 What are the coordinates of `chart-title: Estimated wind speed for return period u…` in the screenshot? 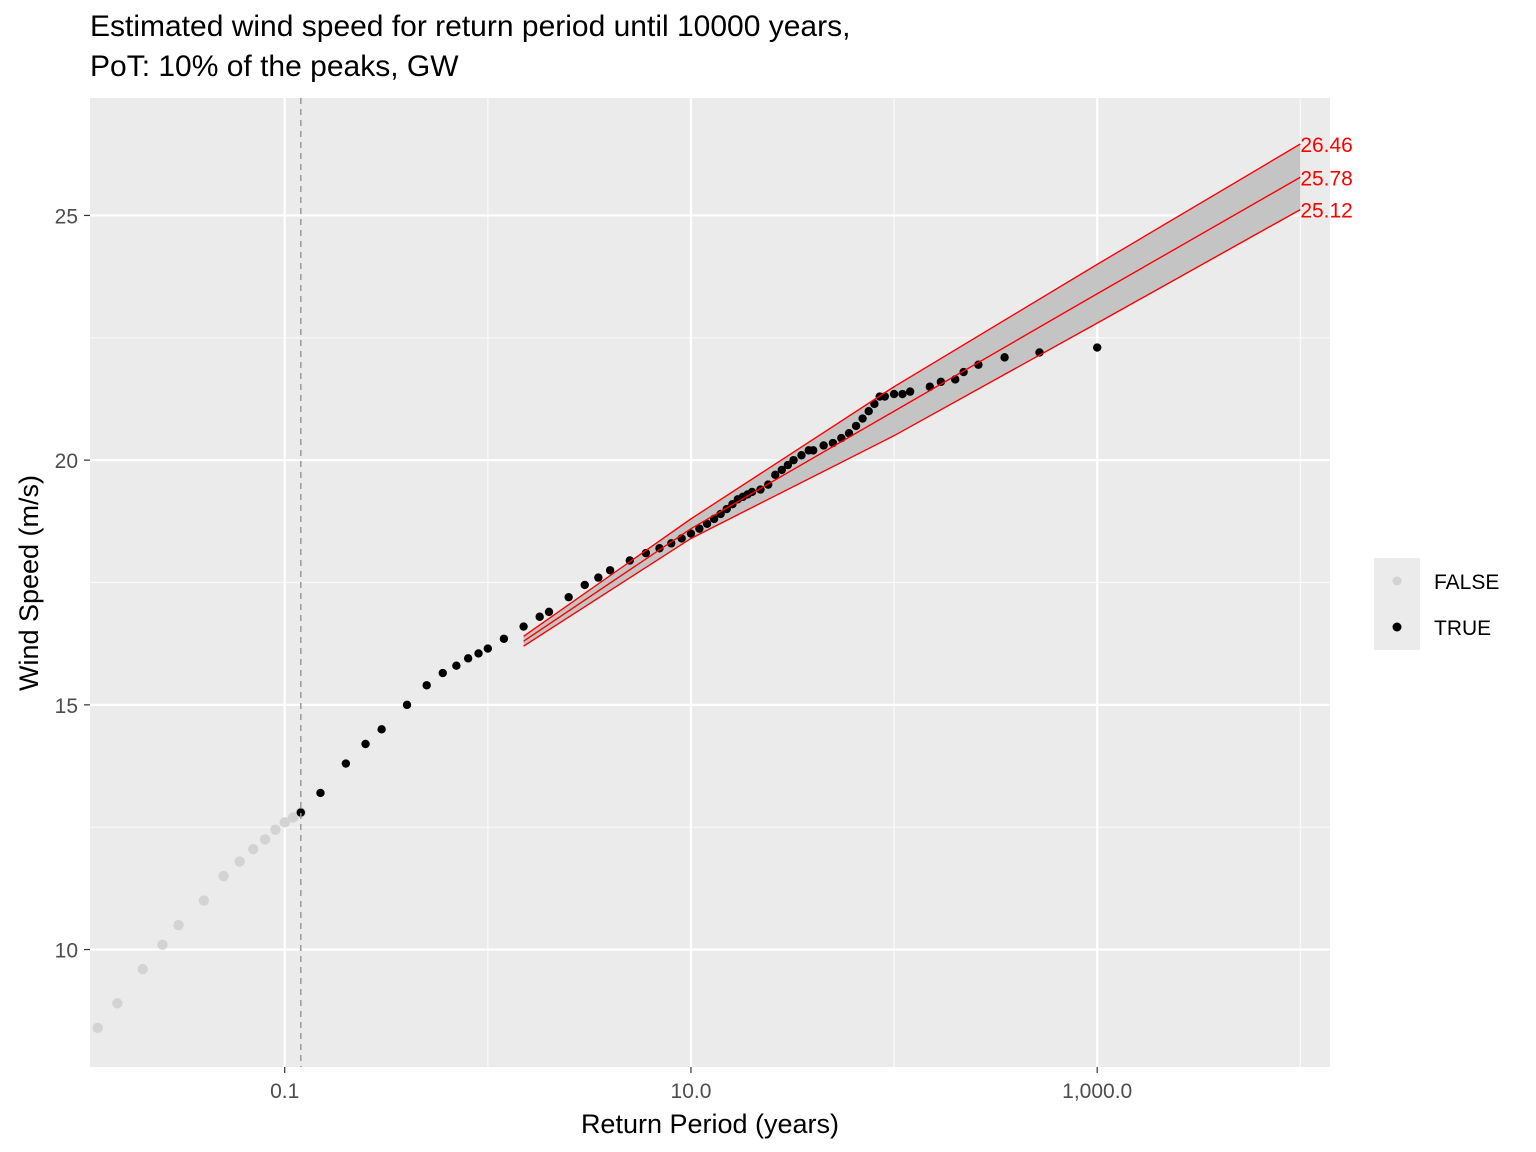 It's located at (470, 26).